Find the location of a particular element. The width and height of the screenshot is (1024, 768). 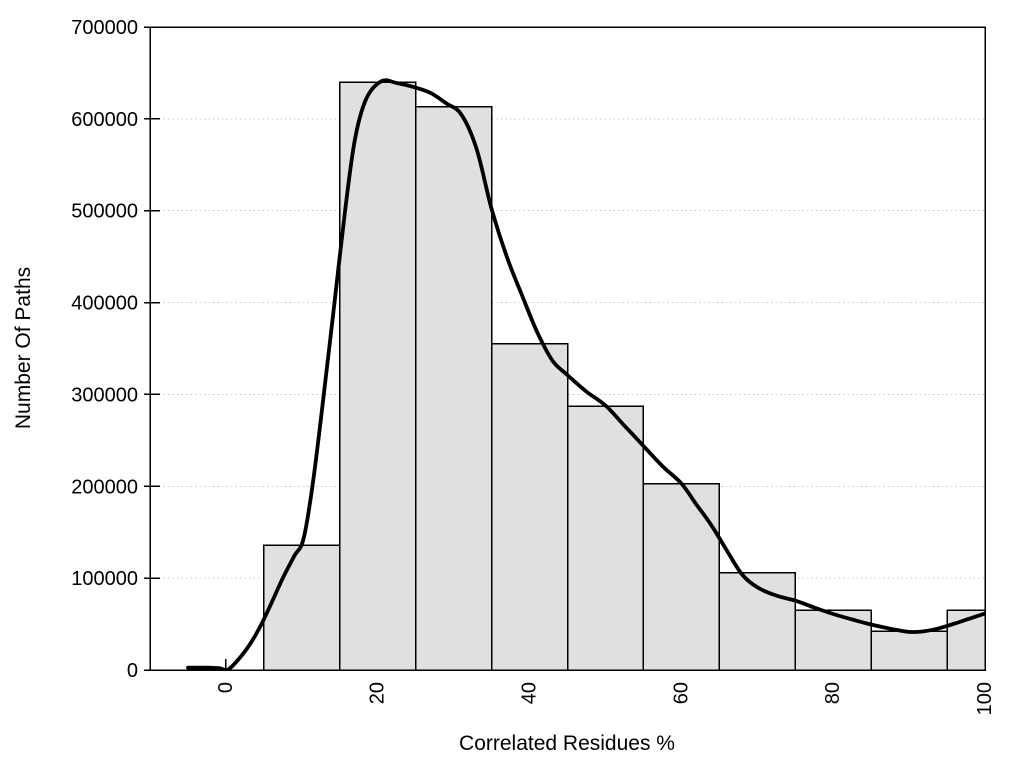

y-tick-label-700000: 700000 is located at coordinates (104, 28).